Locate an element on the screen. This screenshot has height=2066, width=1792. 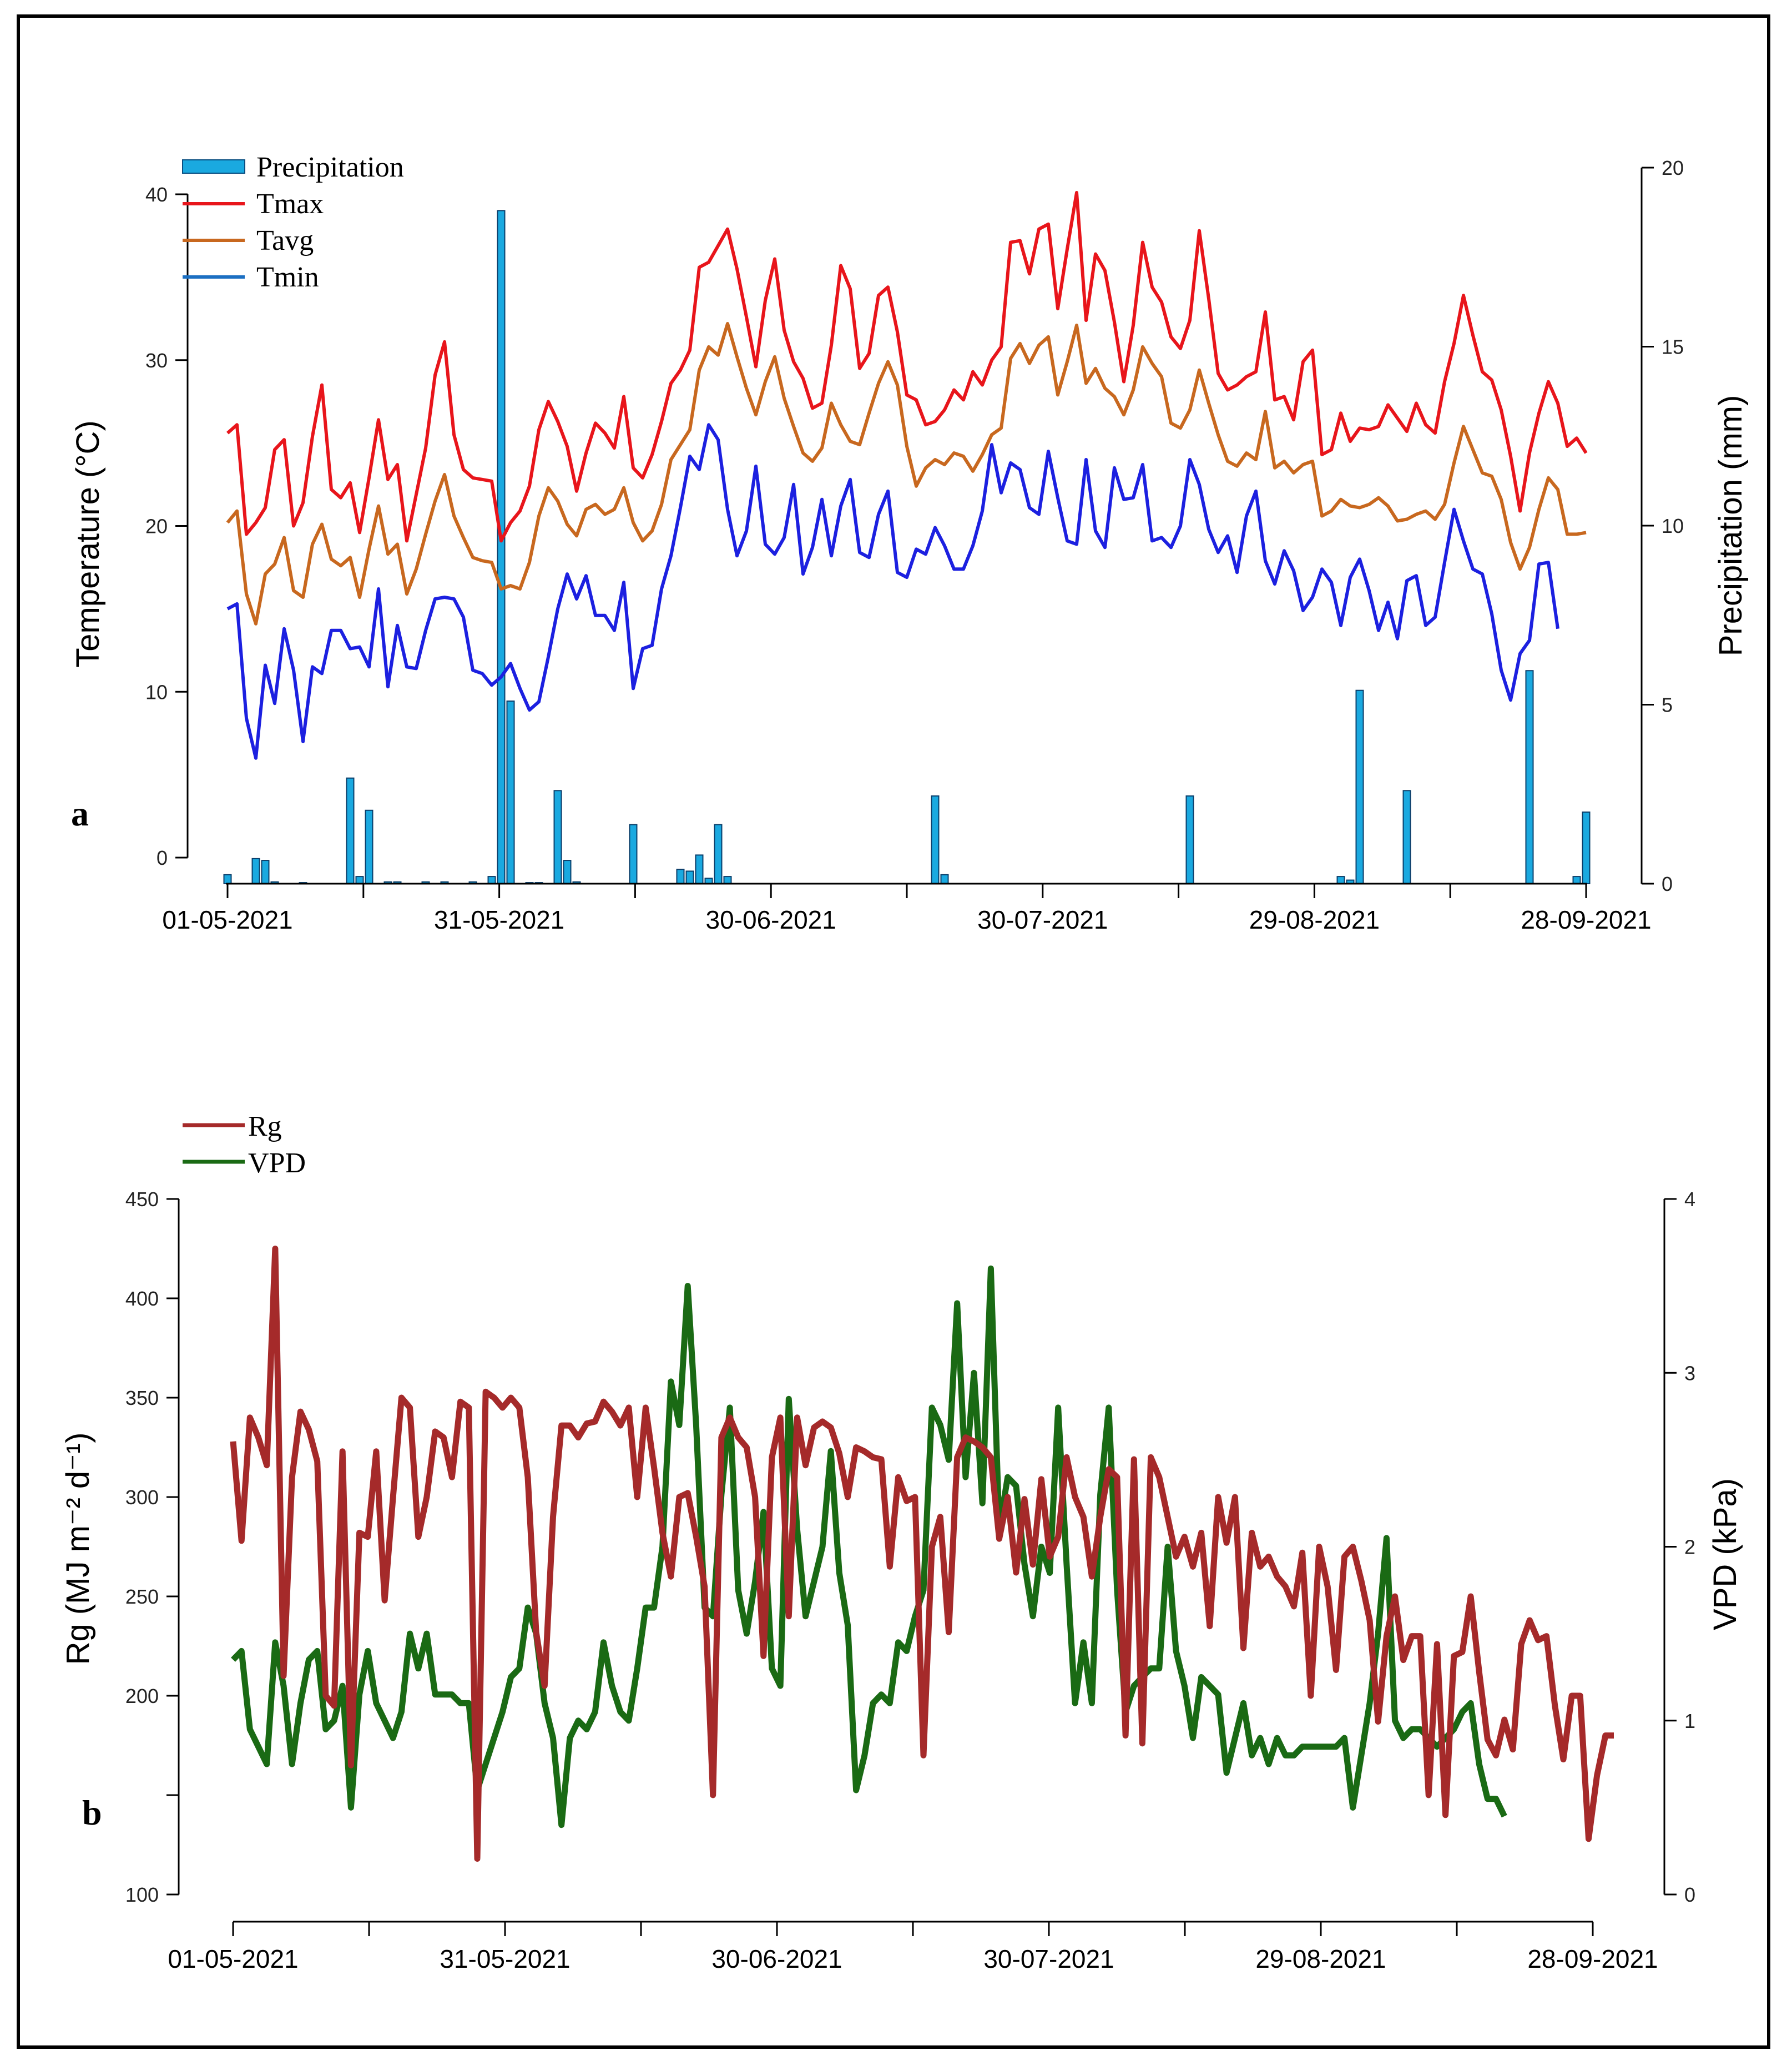
b-left-ticks-label: 200 is located at coordinates (142, 1696).